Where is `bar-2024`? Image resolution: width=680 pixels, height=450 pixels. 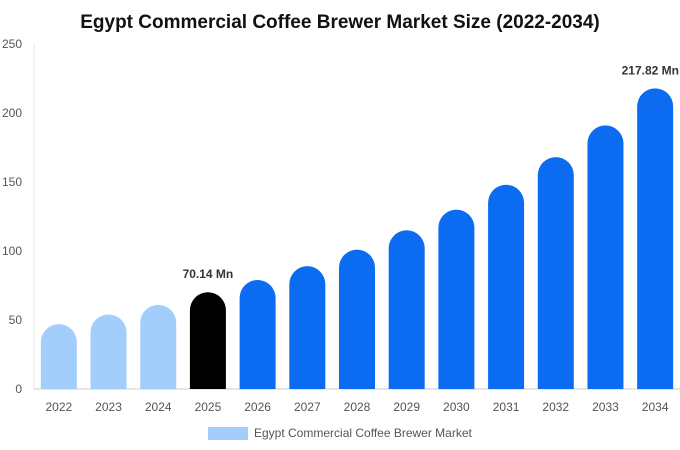
bar-2024 is located at coordinates (158, 346).